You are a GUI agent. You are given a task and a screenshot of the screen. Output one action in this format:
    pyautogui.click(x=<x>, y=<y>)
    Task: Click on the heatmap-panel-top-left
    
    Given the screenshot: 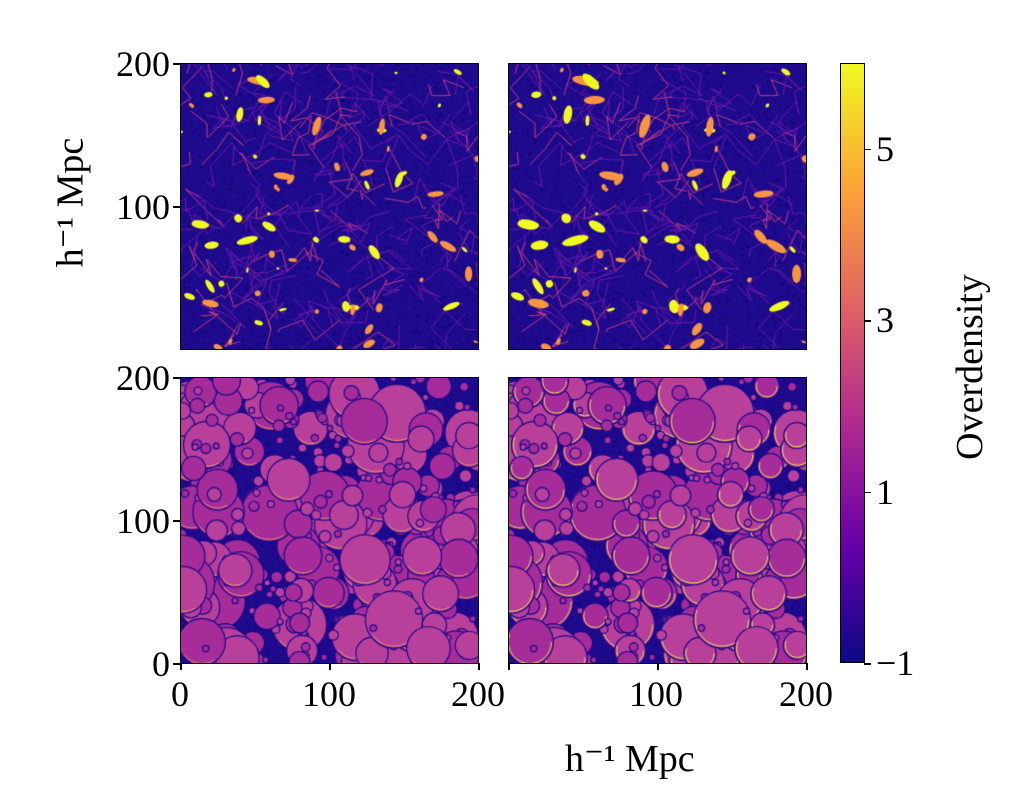 What is the action you would take?
    pyautogui.click(x=329, y=206)
    